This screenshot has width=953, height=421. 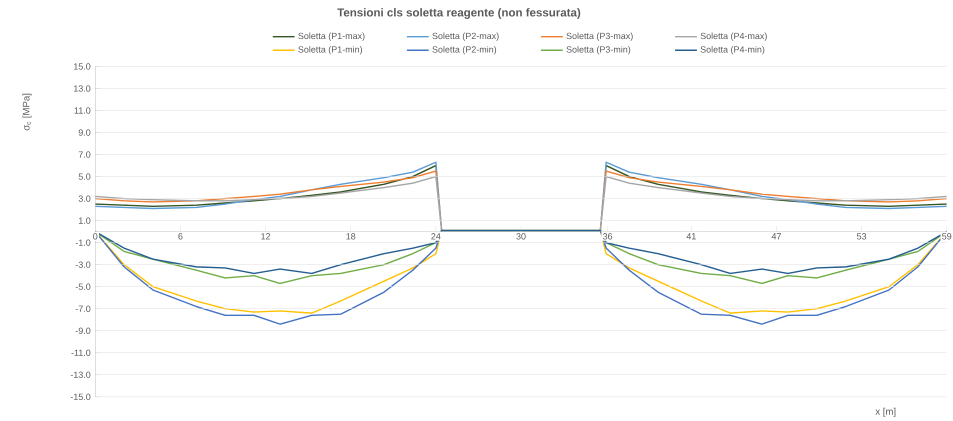 I want to click on x-tick-label: 12, so click(x=265, y=236).